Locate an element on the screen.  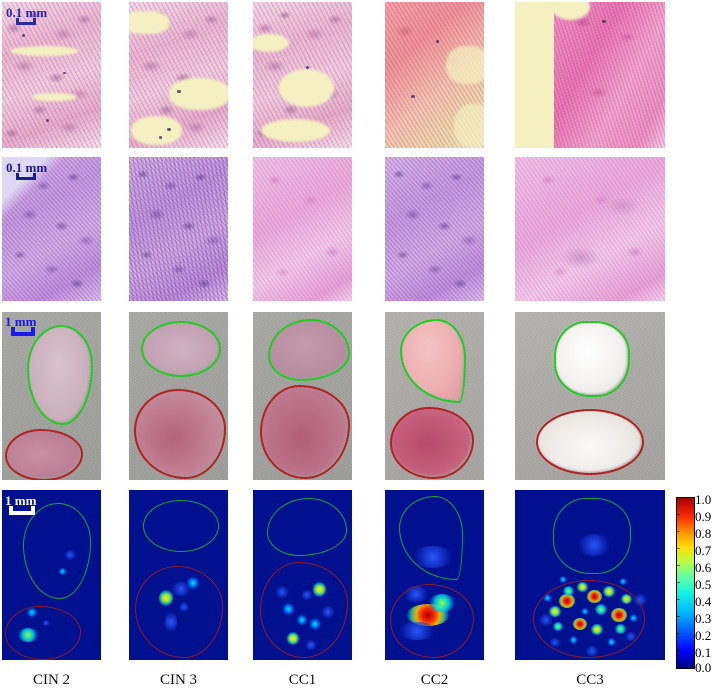
colorbar-tick: 0.8 is located at coordinates (703, 533).